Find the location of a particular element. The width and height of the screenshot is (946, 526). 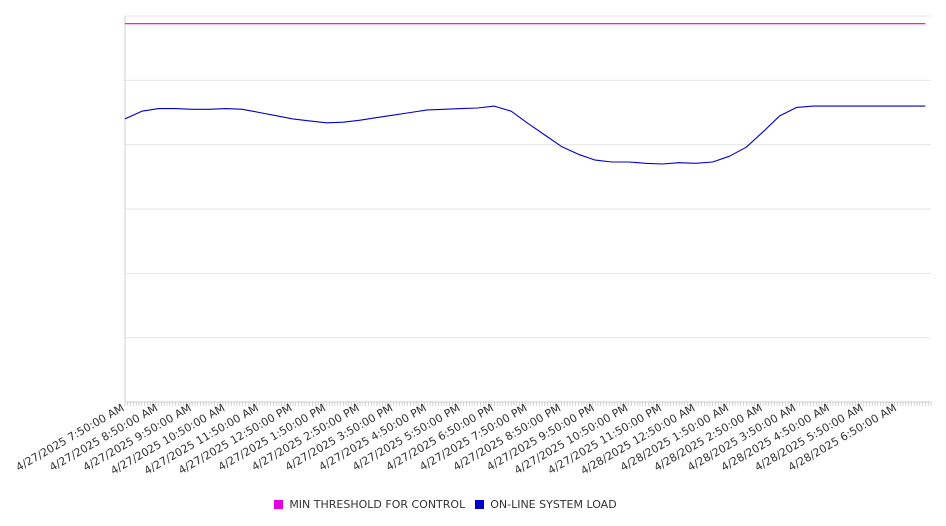

legend-swatch-threshold is located at coordinates (279, 504).